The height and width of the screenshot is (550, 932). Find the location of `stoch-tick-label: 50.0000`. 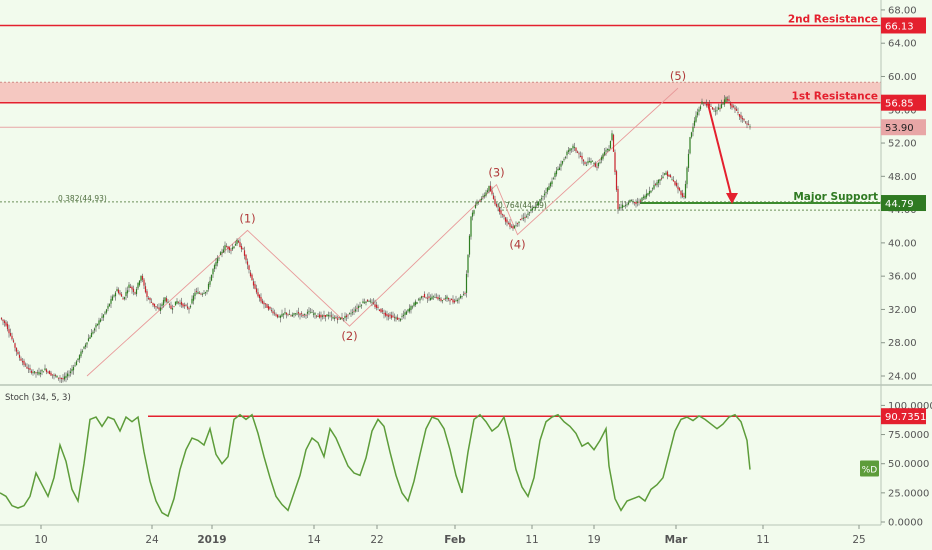

stoch-tick-label: 50.0000 is located at coordinates (908, 464).